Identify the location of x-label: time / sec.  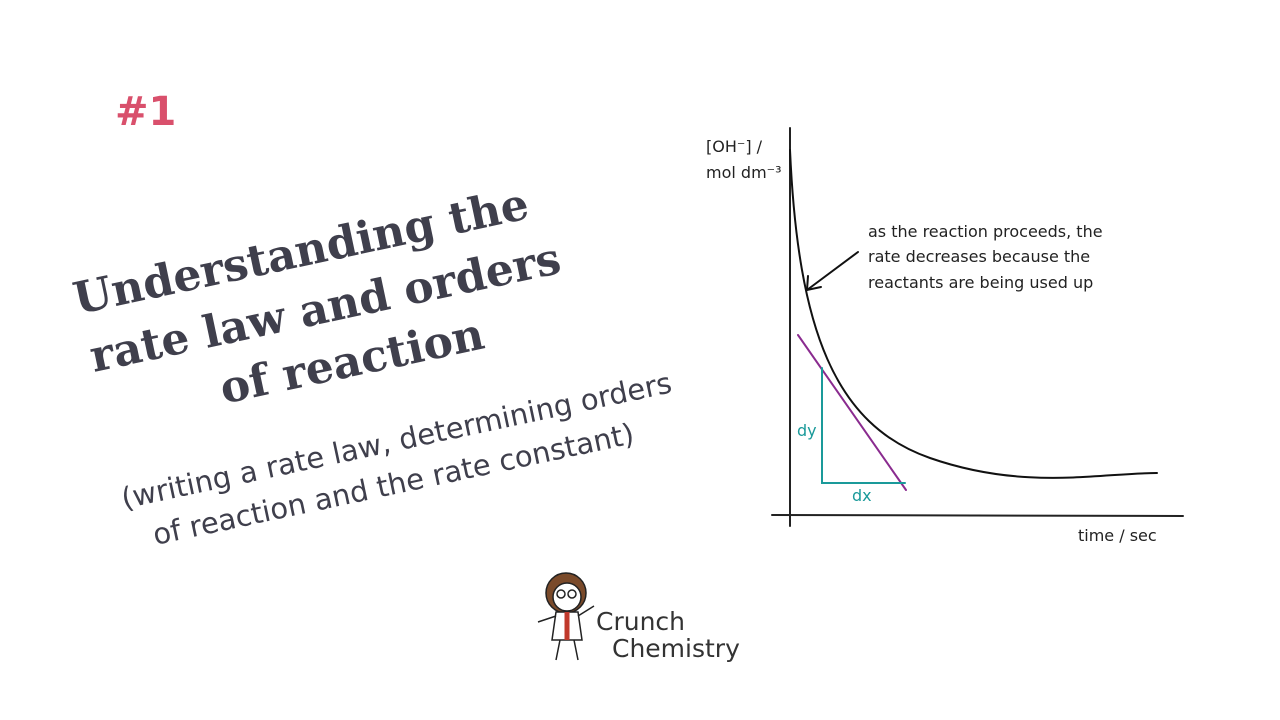
(1117, 535).